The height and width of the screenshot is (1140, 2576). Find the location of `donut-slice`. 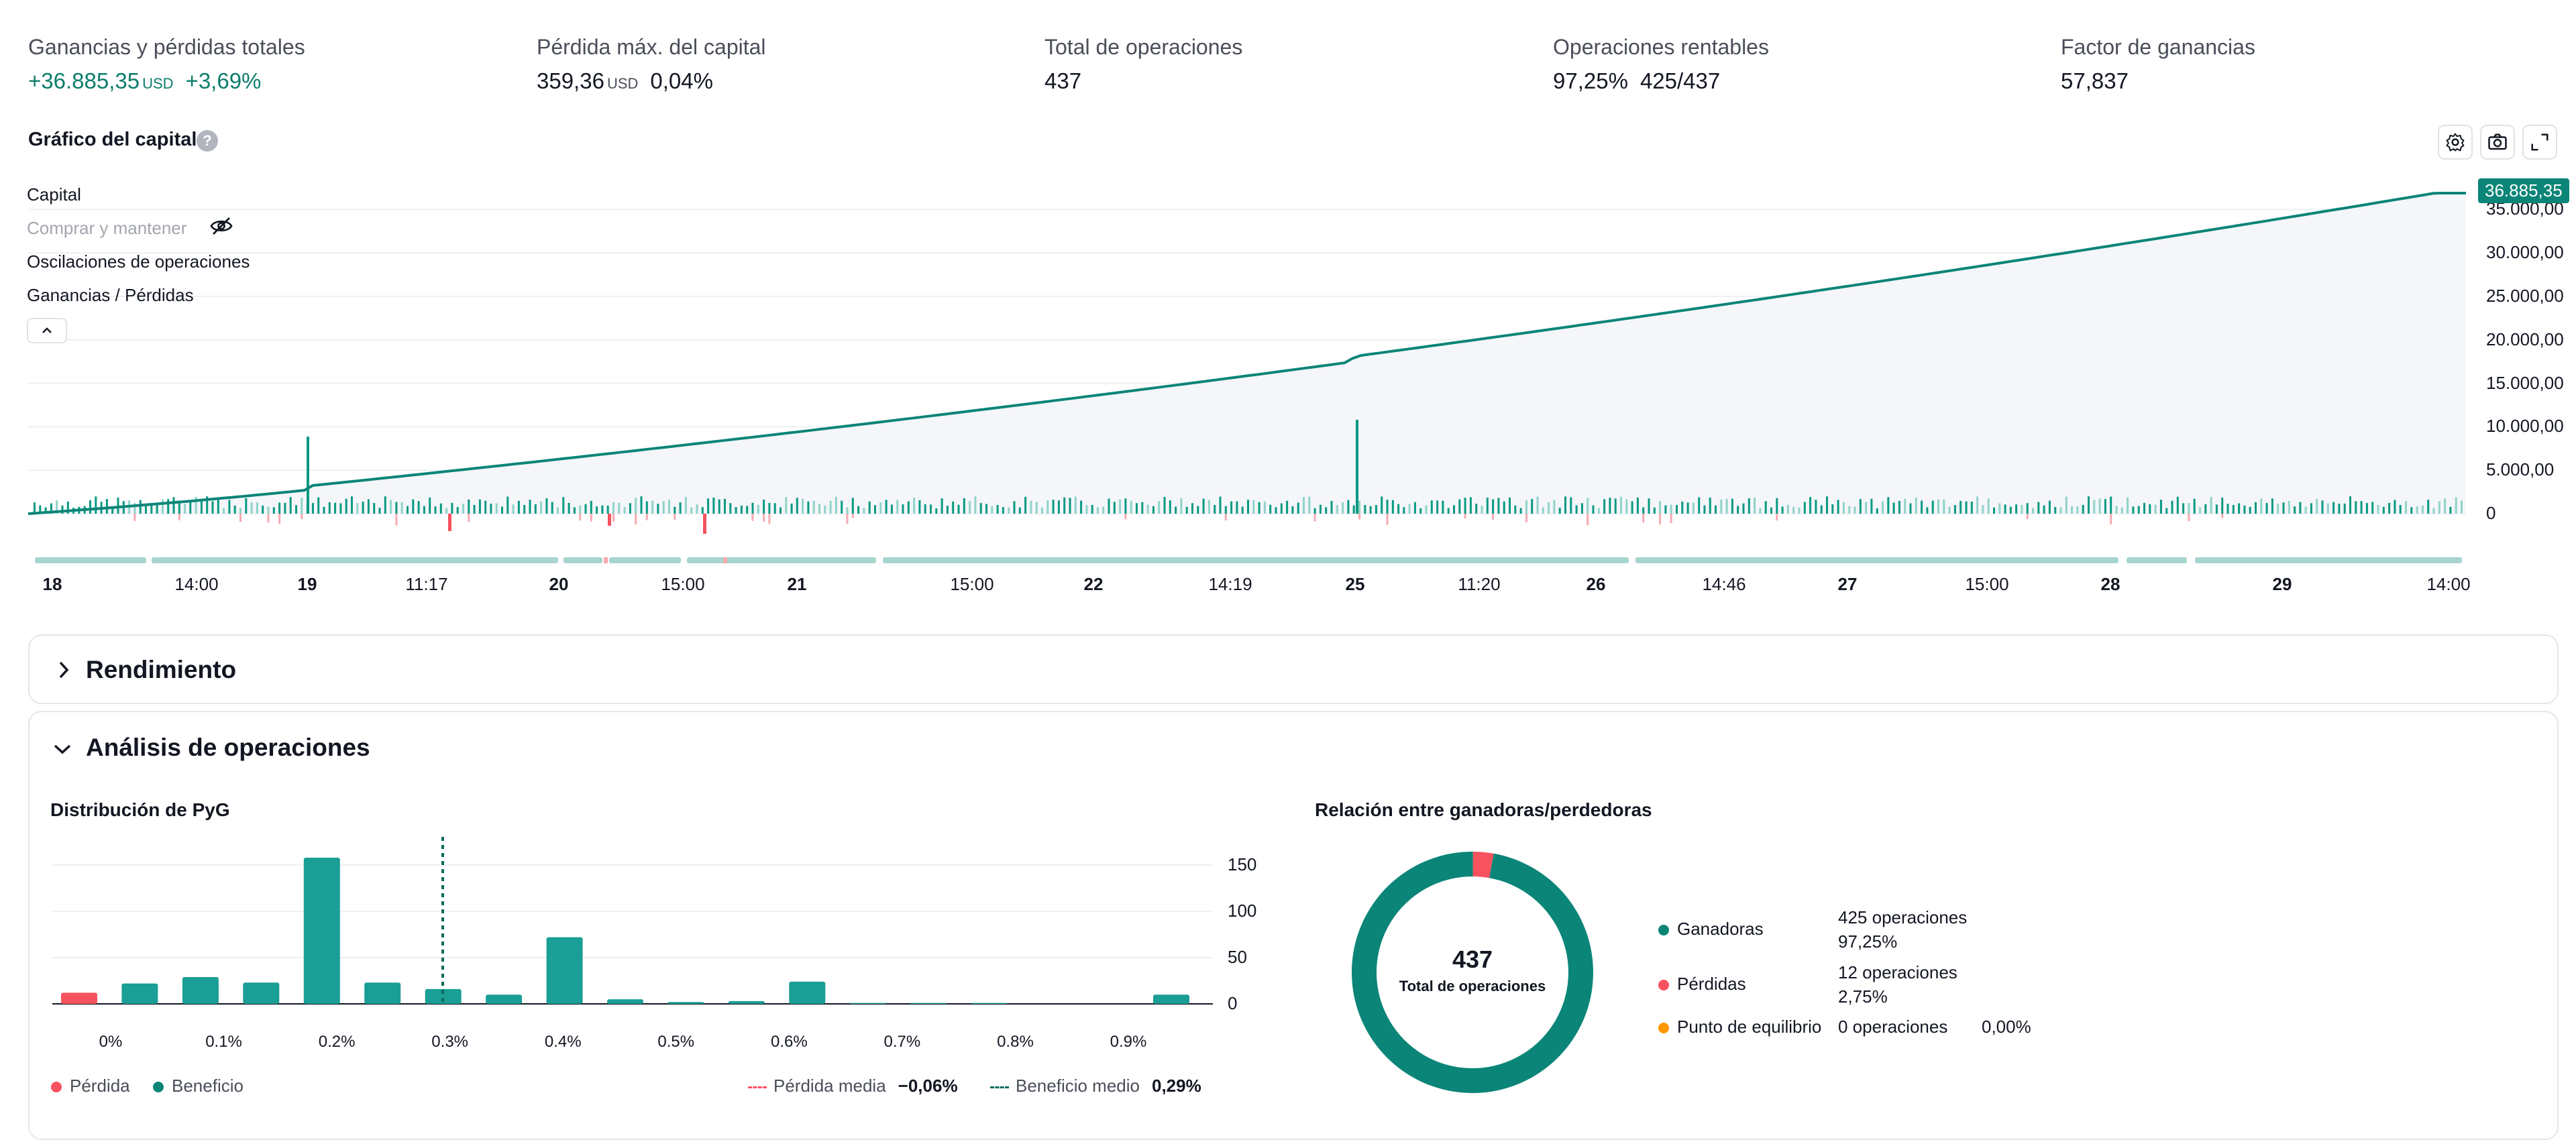

donut-slice is located at coordinates (1483, 865).